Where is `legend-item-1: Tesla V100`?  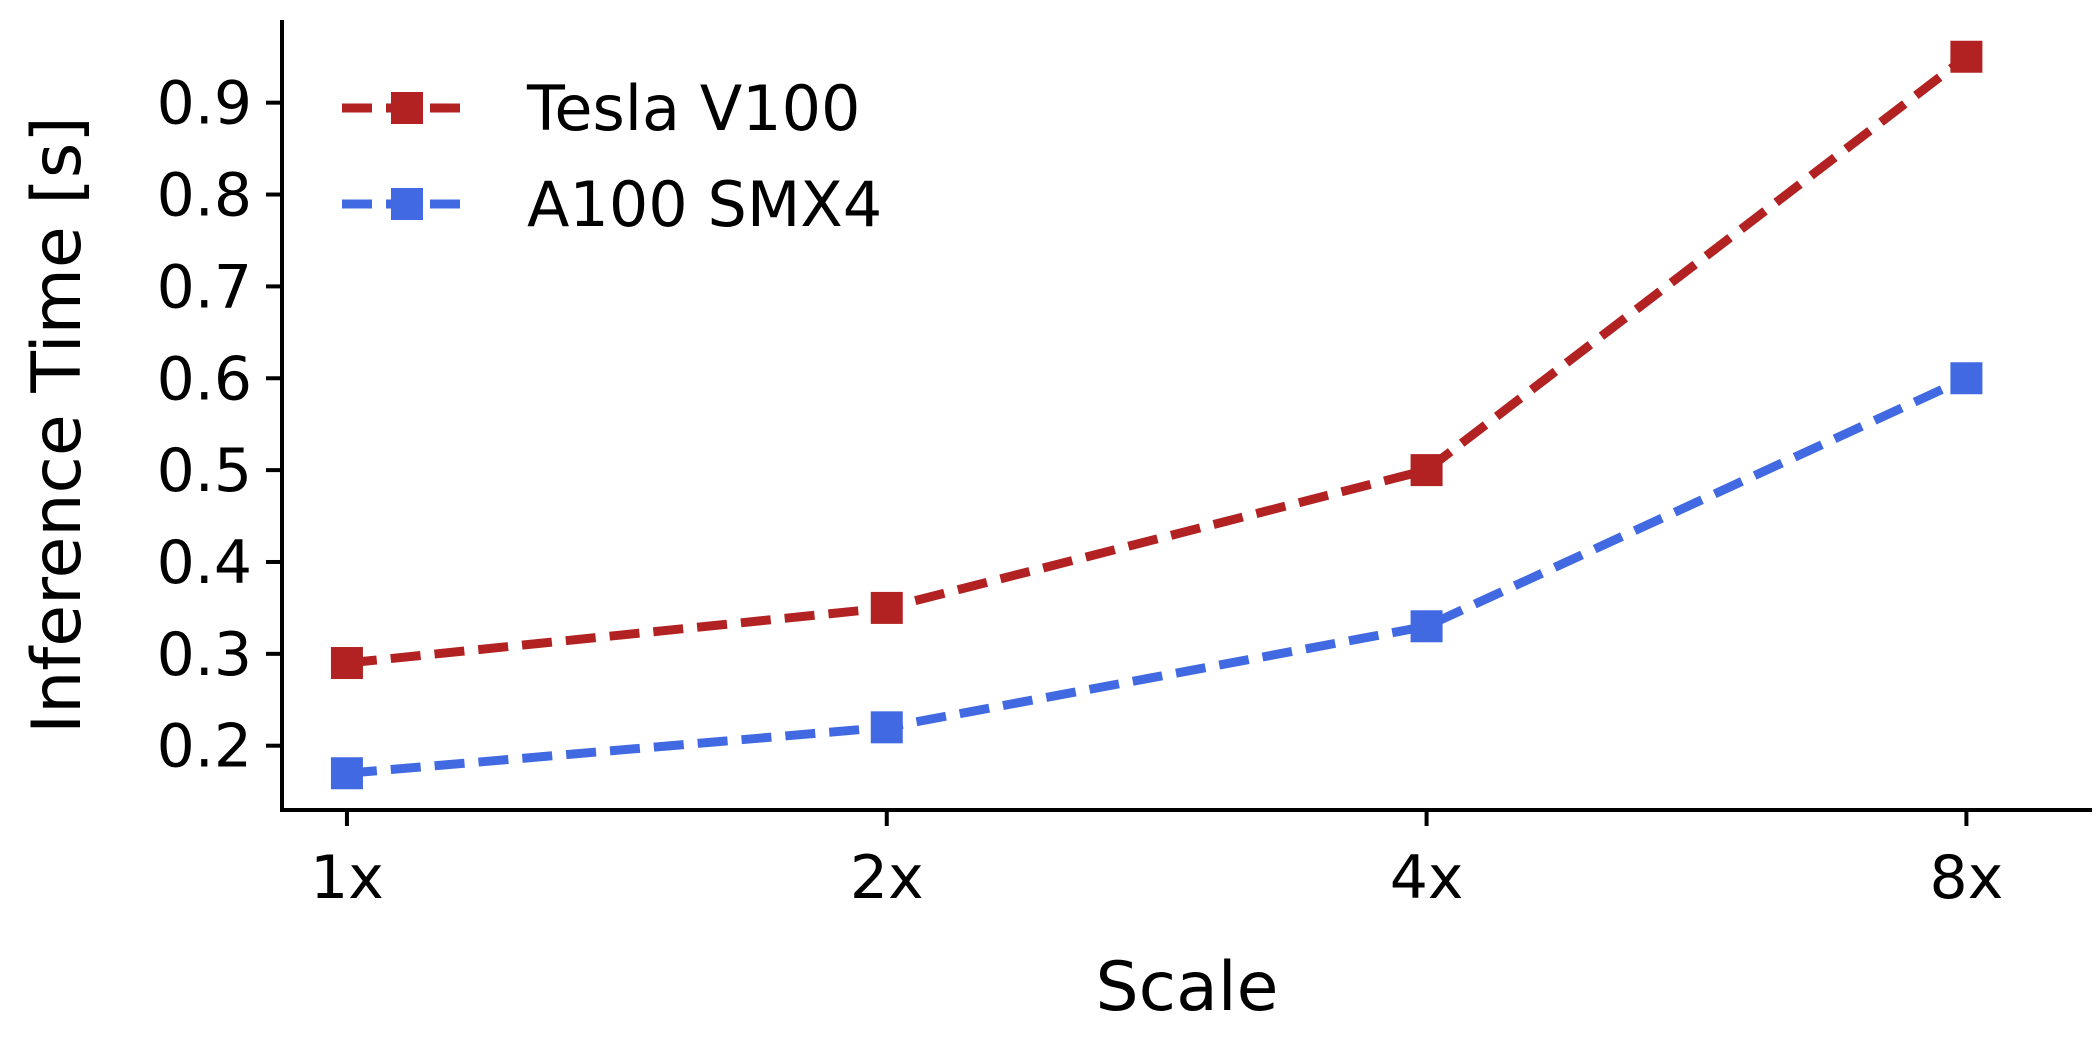
legend-item-1: Tesla V100 is located at coordinates (601, 108).